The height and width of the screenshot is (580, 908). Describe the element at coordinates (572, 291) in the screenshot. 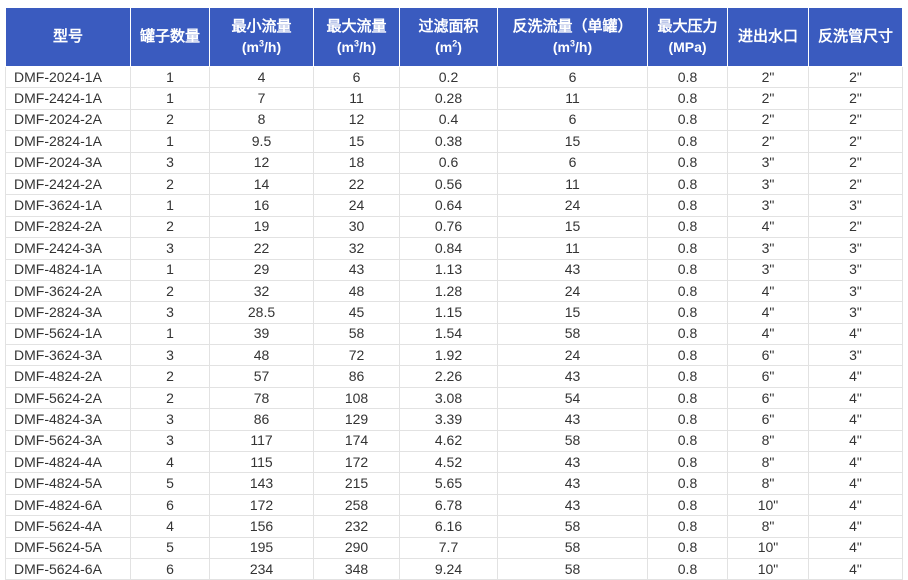

I see `cell-backwash-flow: 24` at that location.